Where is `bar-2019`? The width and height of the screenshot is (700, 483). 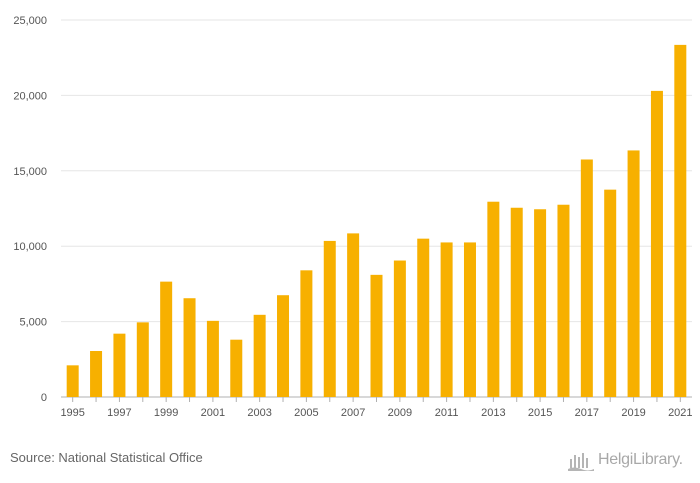 bar-2019 is located at coordinates (633, 273).